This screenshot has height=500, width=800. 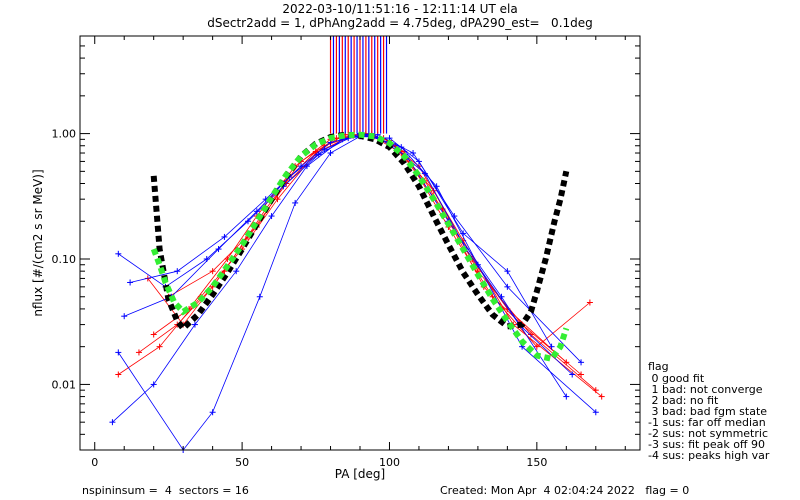 I want to click on legend-item: -4 sus: peaks high var, so click(x=709, y=455).